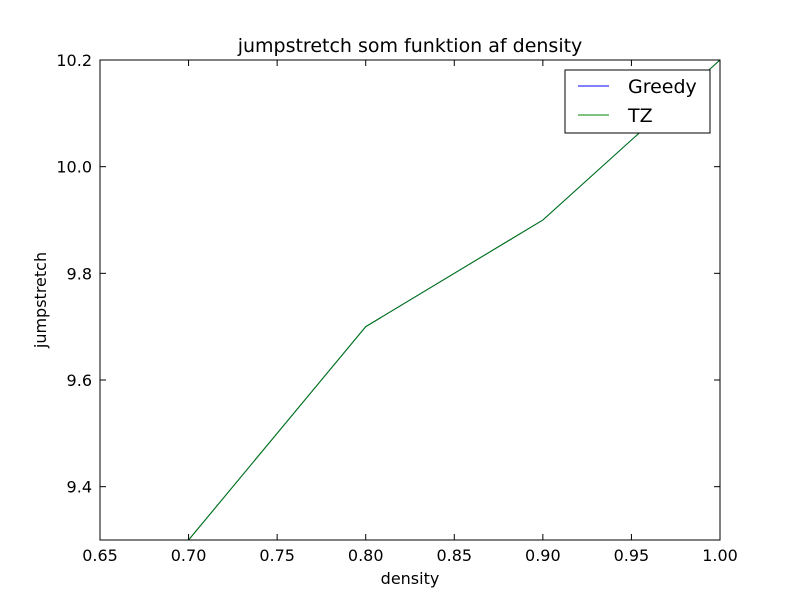 This screenshot has height=600, width=800. Describe the element at coordinates (632, 555) in the screenshot. I see `x-tick-label: 0.95` at that location.